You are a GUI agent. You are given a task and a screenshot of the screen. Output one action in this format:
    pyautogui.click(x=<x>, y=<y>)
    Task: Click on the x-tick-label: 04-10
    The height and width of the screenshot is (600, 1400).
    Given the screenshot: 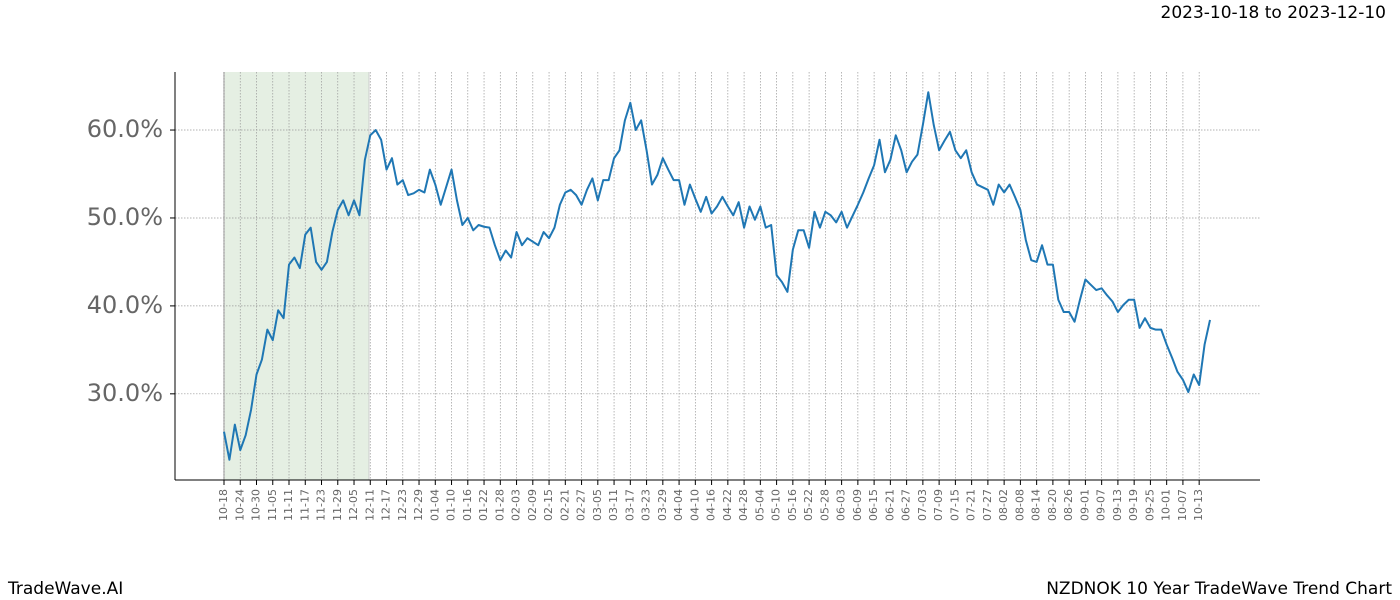 What is the action you would take?
    pyautogui.click(x=694, y=505)
    